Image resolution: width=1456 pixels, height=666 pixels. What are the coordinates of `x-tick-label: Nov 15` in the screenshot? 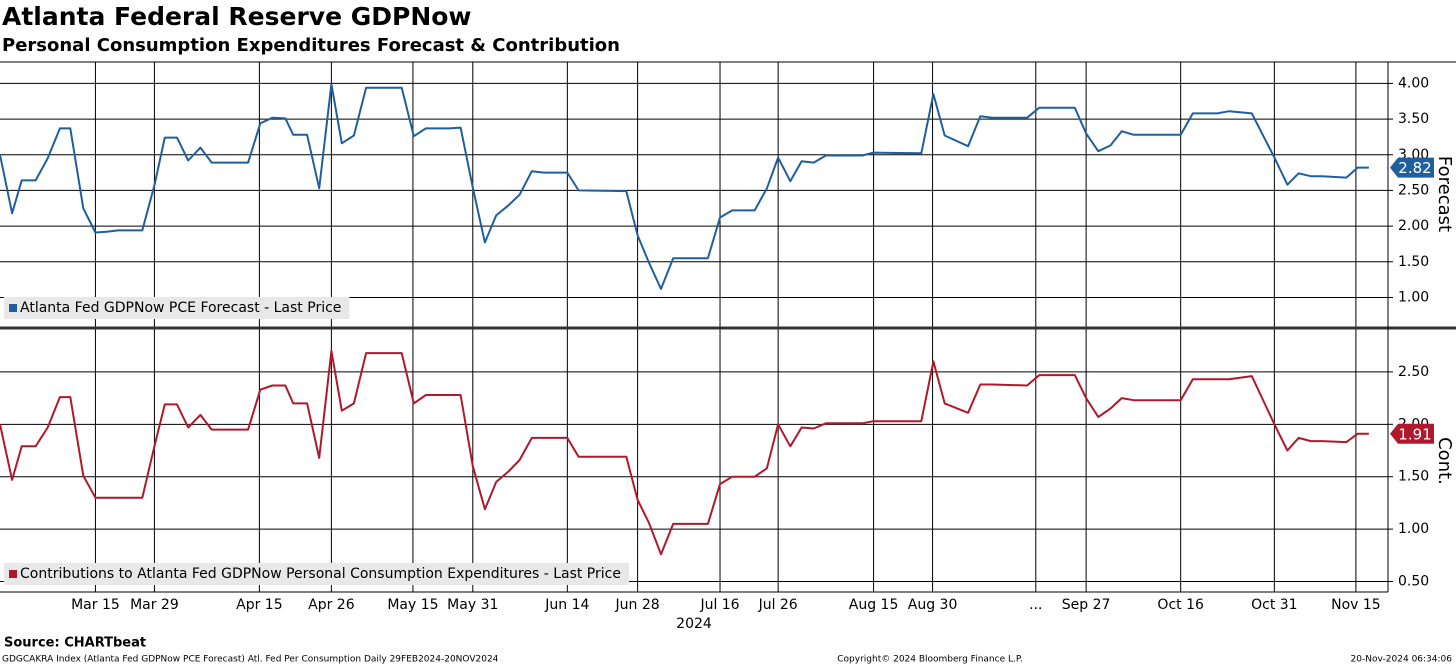 It's located at (1356, 605).